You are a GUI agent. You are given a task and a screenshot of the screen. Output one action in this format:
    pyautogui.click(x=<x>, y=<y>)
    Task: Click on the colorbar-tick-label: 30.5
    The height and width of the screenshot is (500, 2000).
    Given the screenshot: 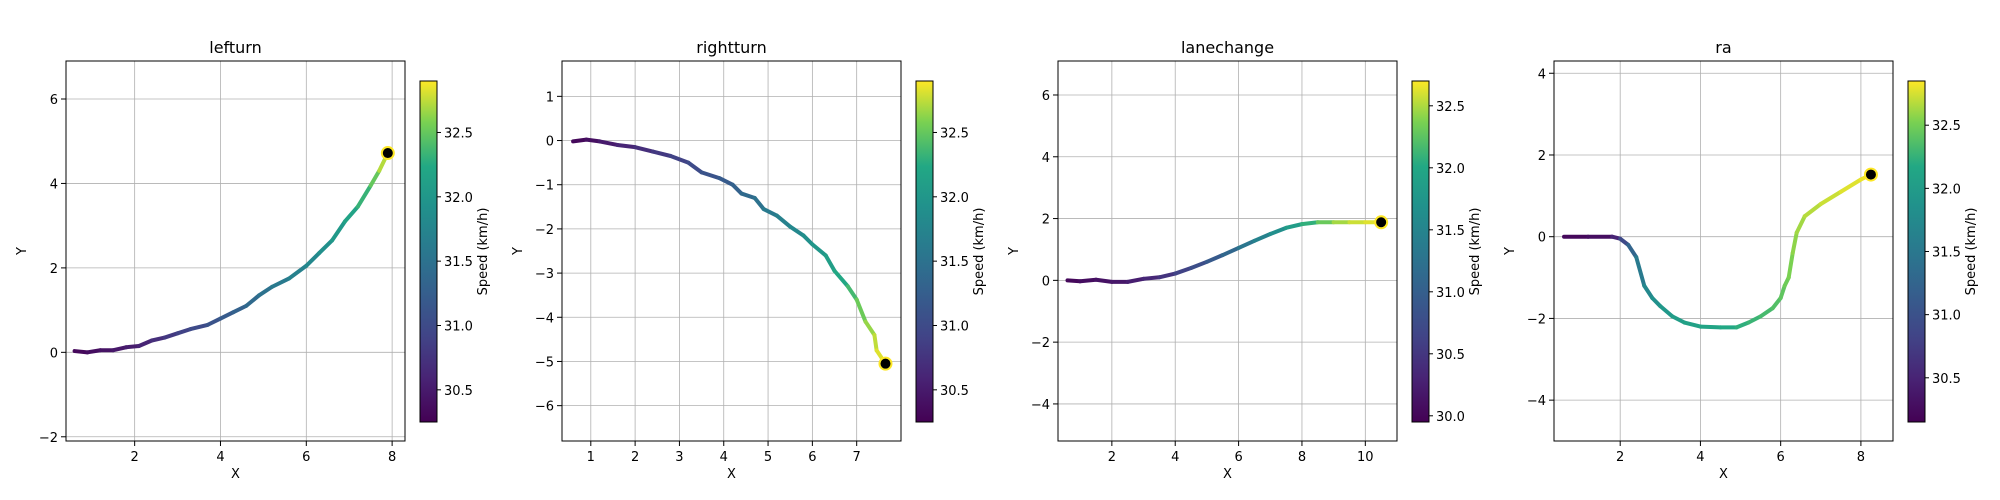 What is the action you would take?
    pyautogui.click(x=1946, y=379)
    